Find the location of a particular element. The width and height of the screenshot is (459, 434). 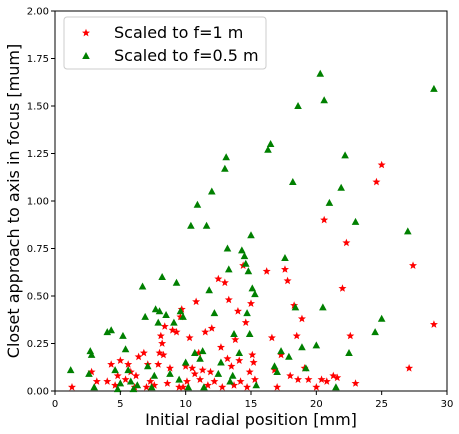

y-tick-label: 2.00 is located at coordinates (38, 12).